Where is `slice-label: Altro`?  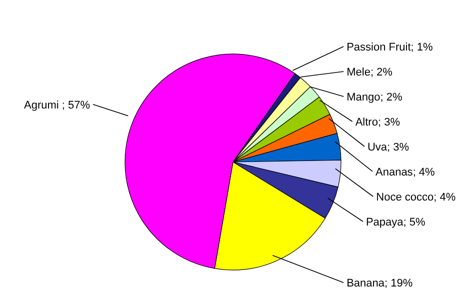 slice-label: Altro is located at coordinates (366, 122).